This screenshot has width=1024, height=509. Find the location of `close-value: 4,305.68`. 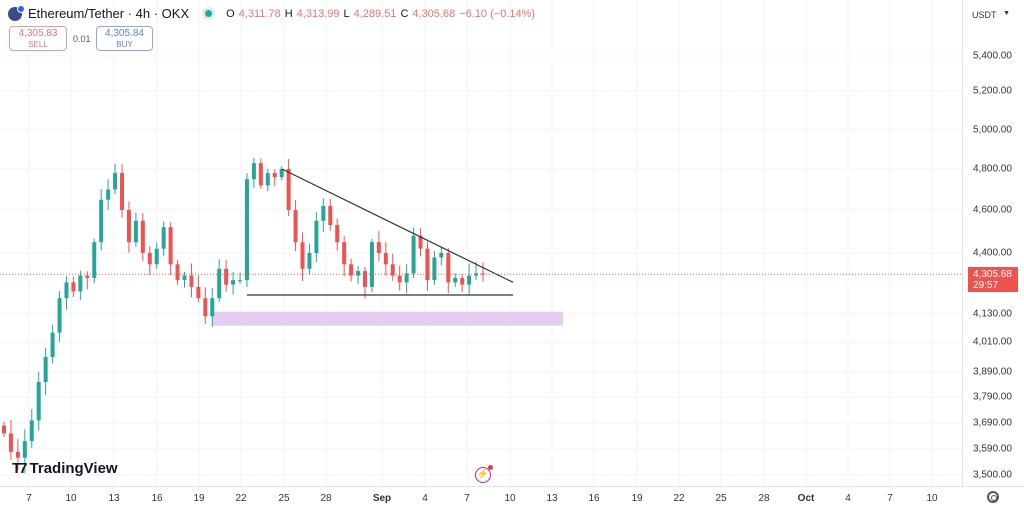

close-value: 4,305.68 is located at coordinates (434, 13).